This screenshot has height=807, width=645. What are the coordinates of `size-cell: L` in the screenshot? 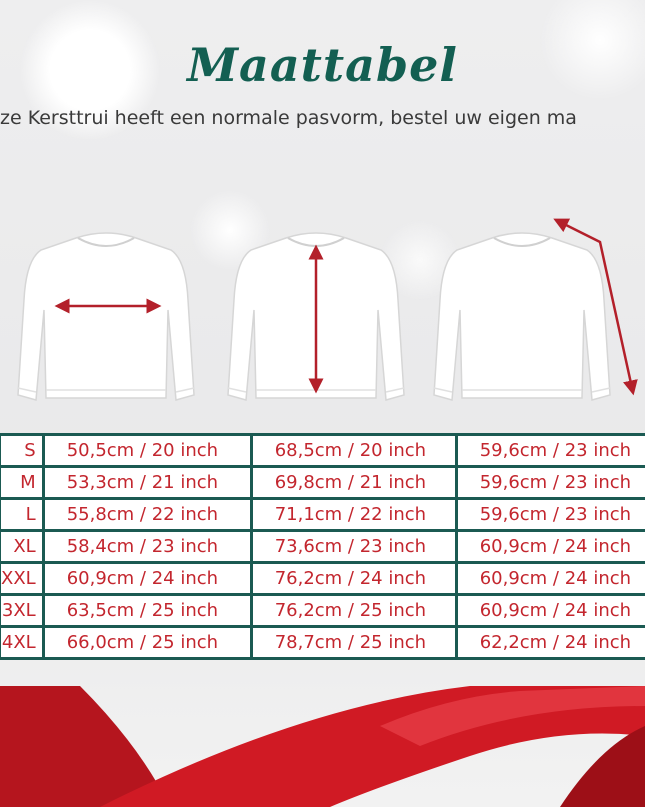 It's located at (22, 514).